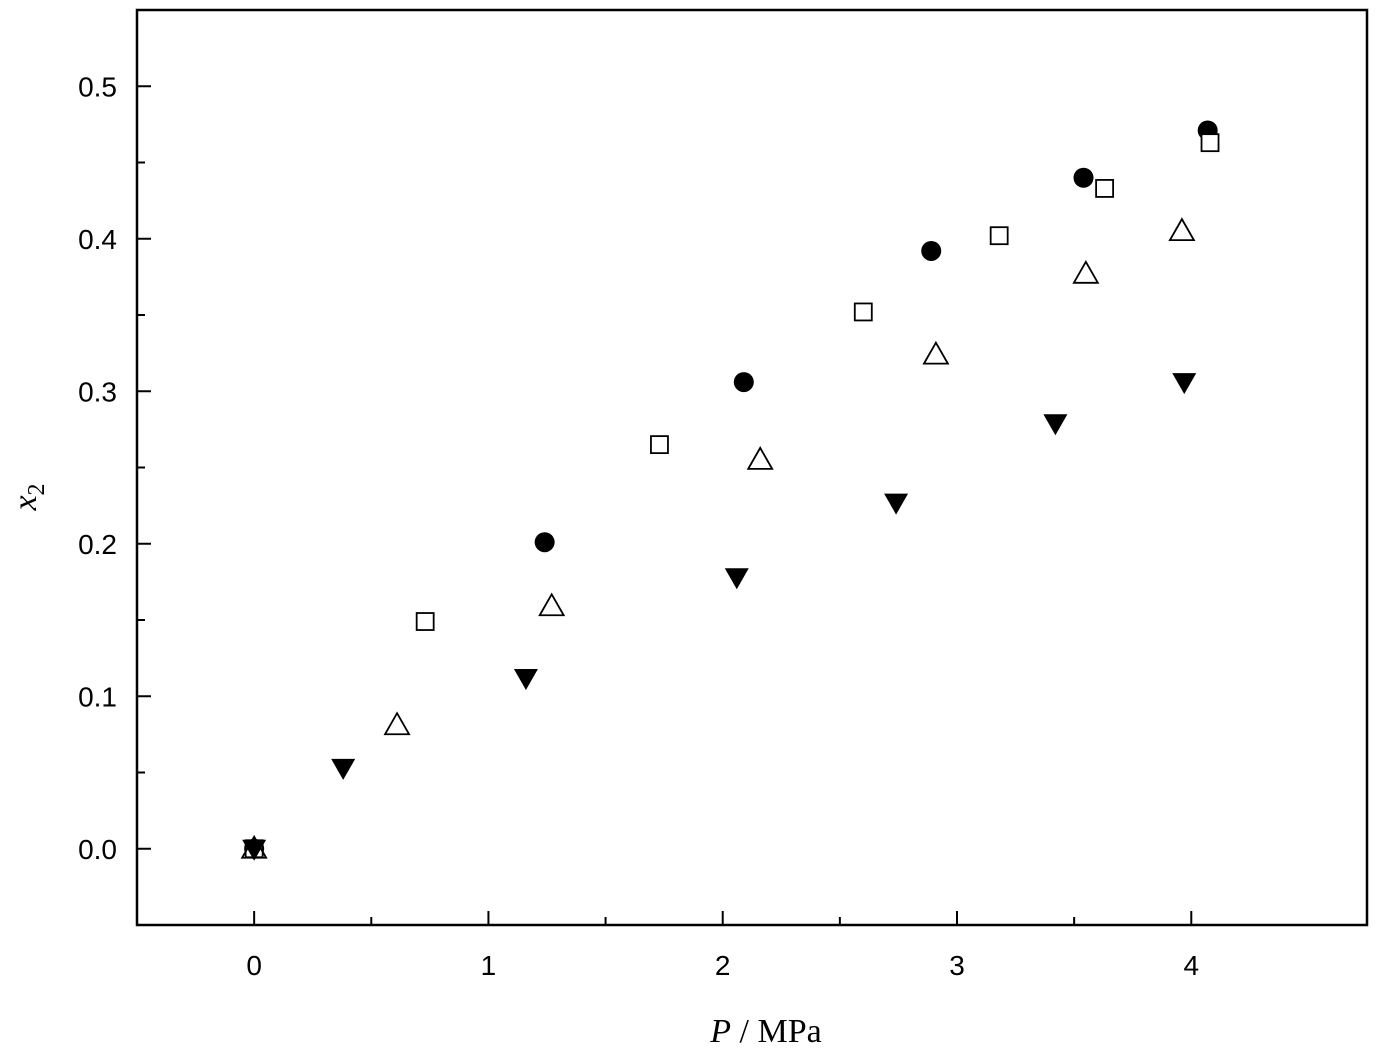 This screenshot has height=1051, width=1376. What do you see at coordinates (254, 965) in the screenshot?
I see `x-tick-label: 0` at bounding box center [254, 965].